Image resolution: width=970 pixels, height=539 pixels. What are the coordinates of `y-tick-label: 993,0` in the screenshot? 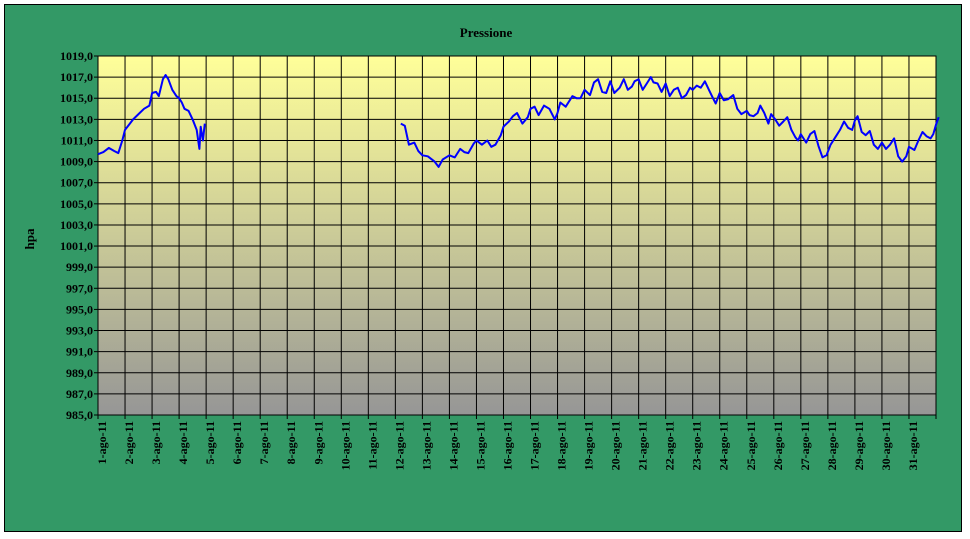 It's located at (79, 331).